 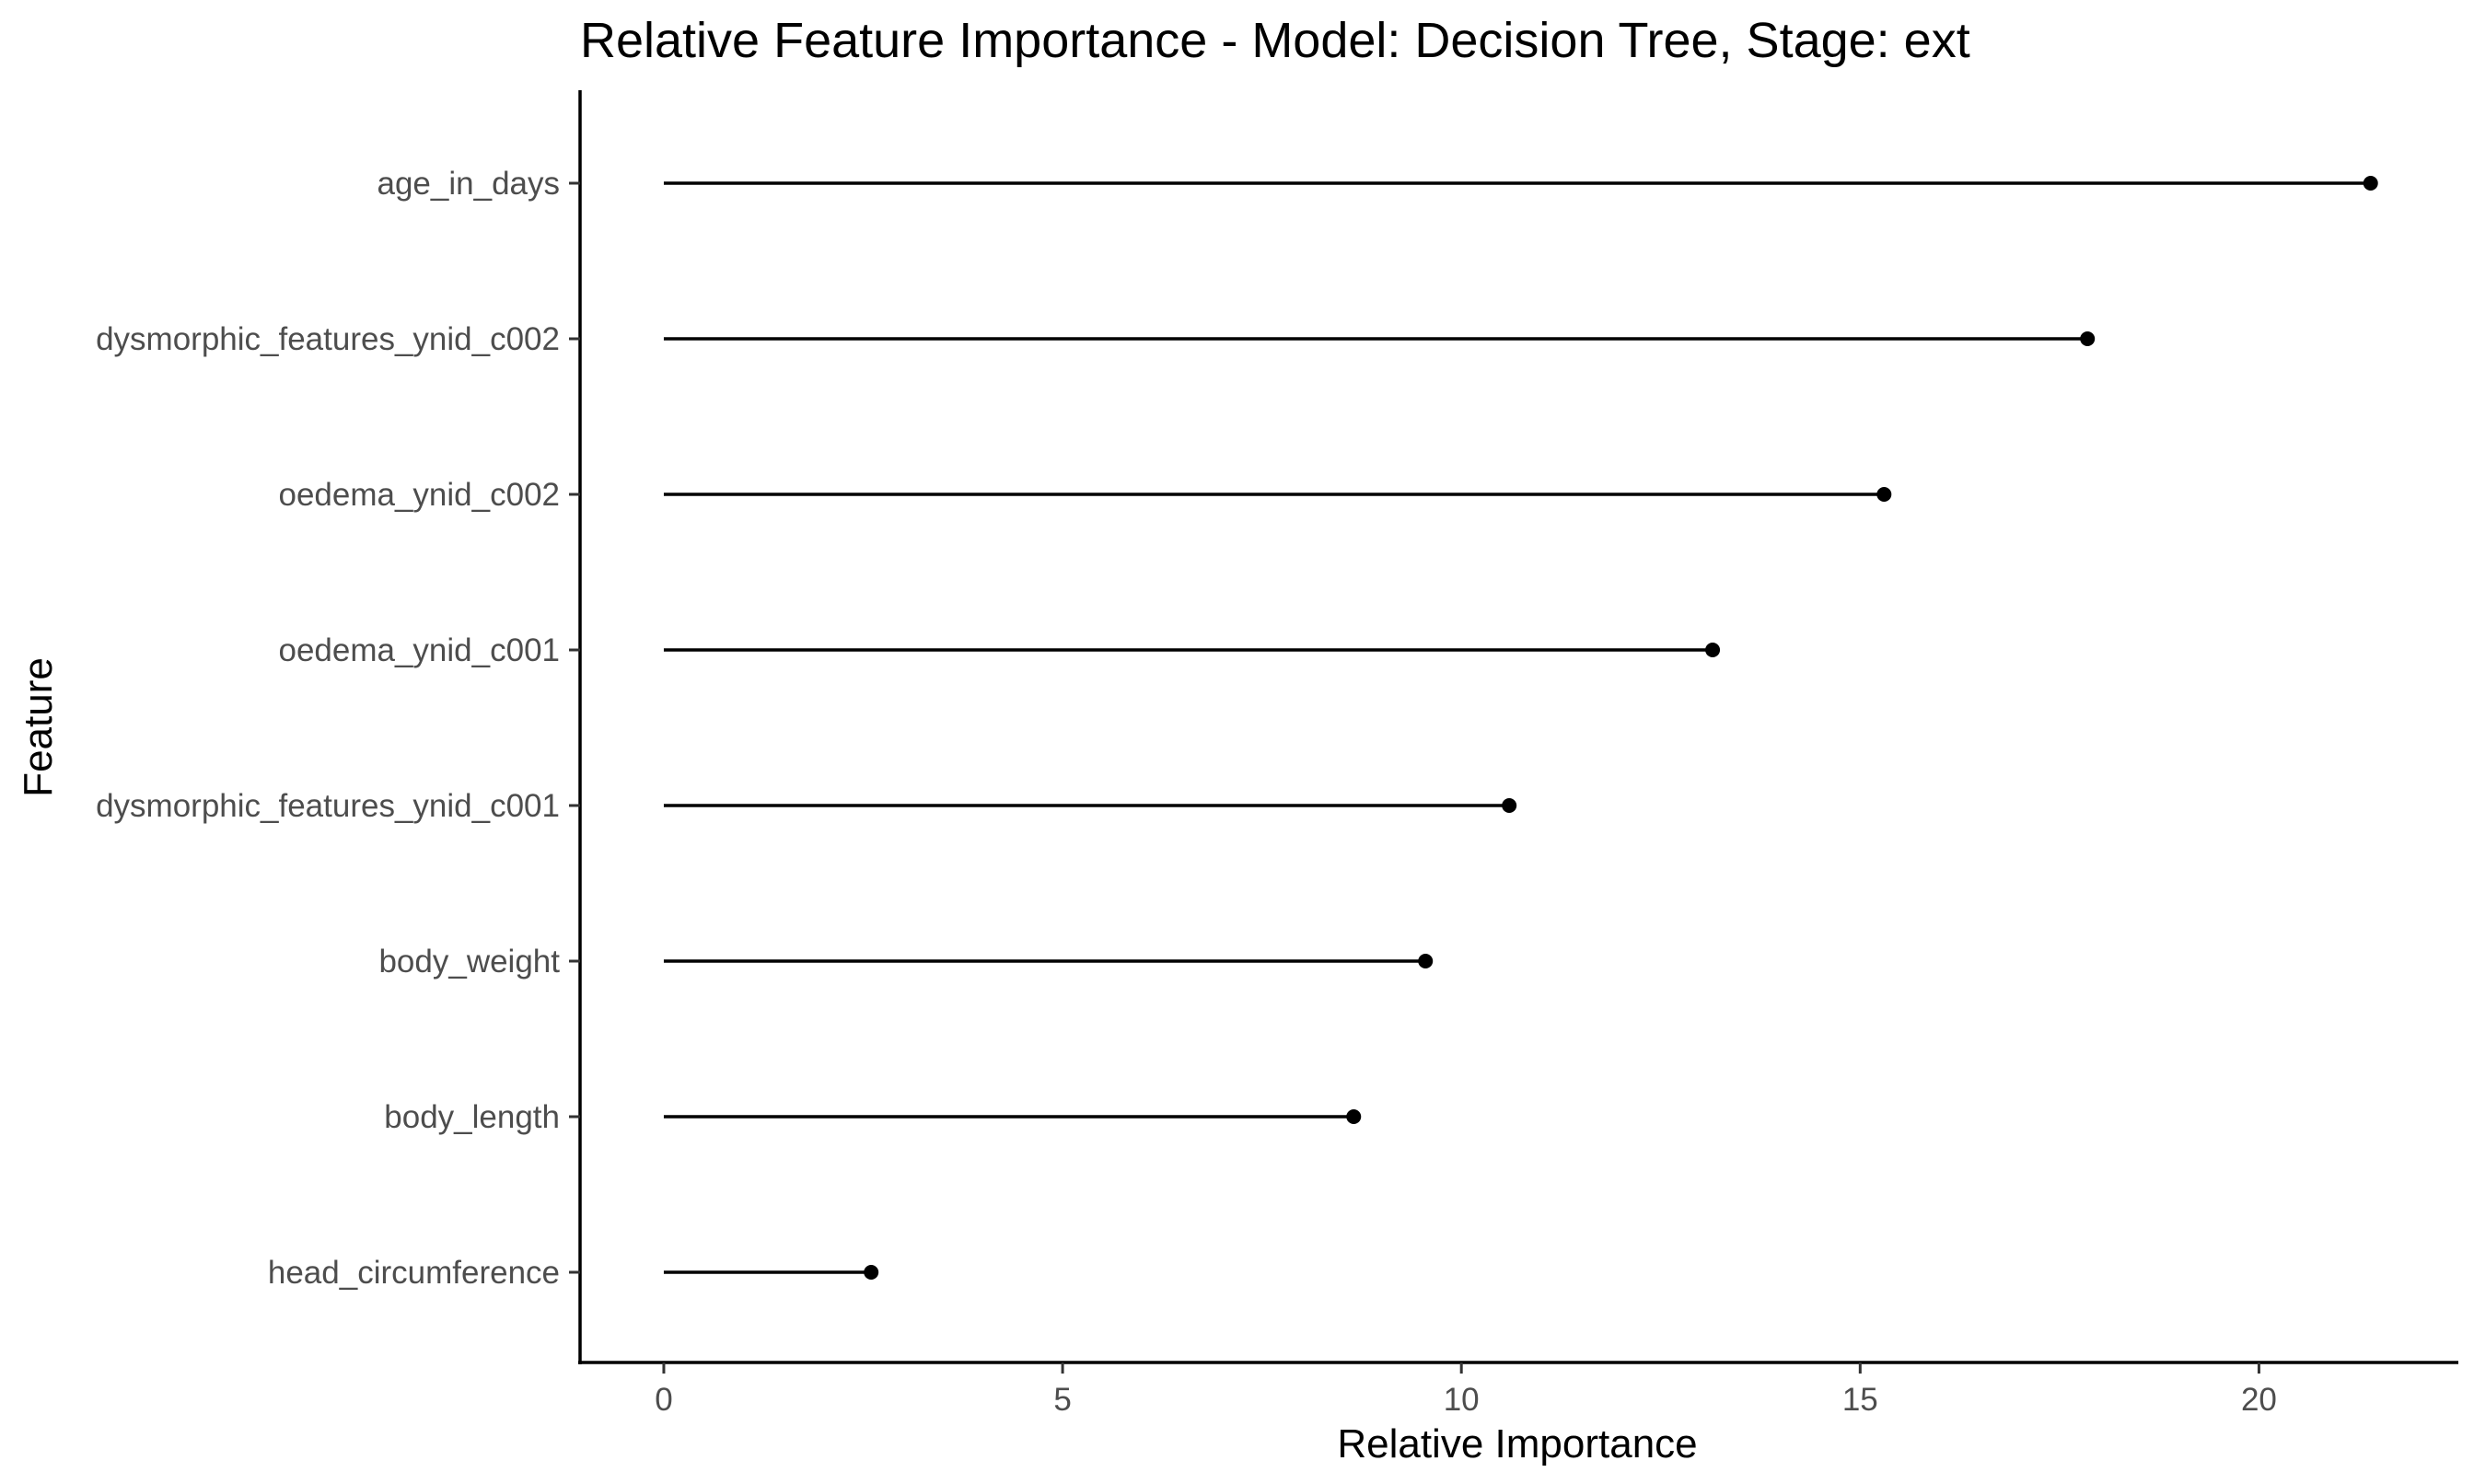 I want to click on x-axis-ticks: 0 5 10 15 20, so click(x=1466, y=1390).